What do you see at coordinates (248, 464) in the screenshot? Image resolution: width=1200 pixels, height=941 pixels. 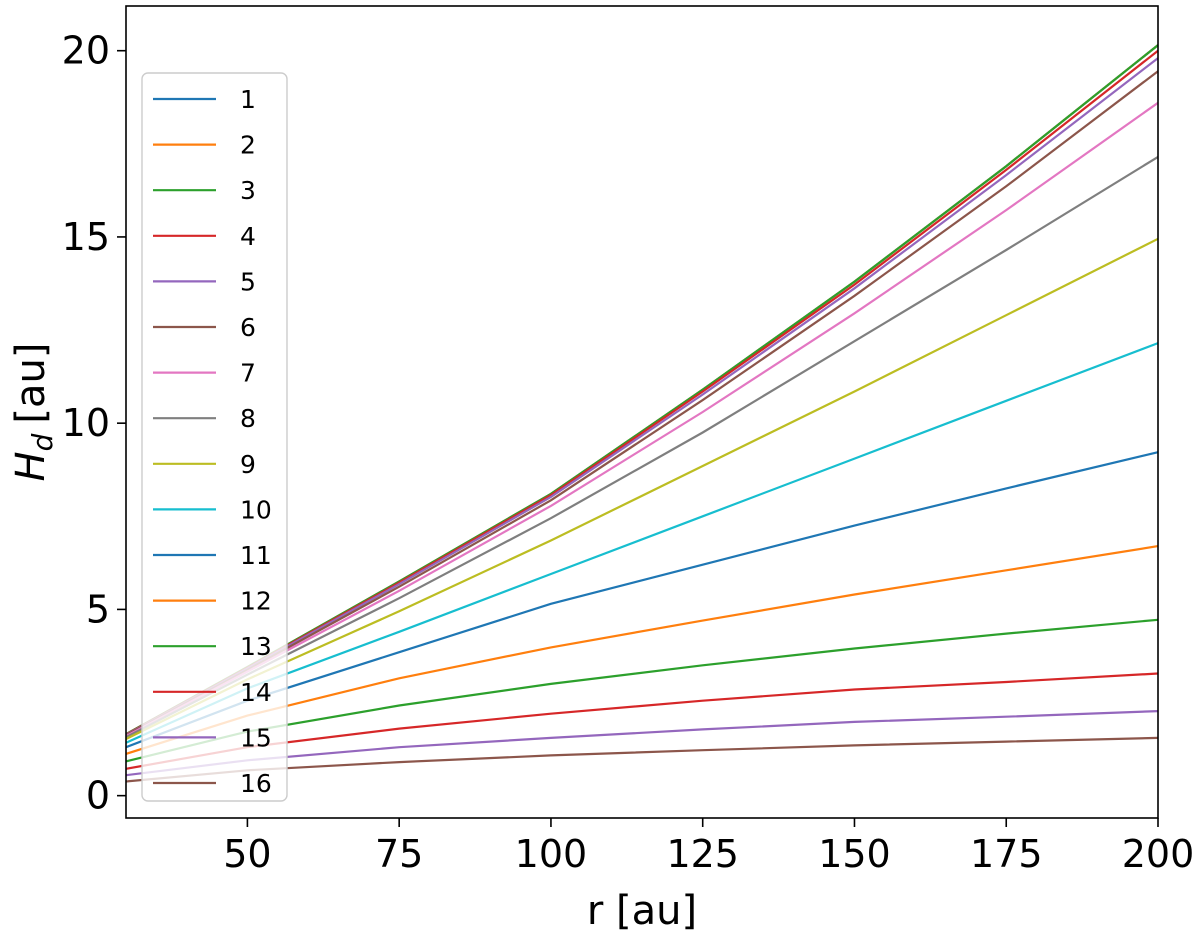 I see `legend-label-9: 9` at bounding box center [248, 464].